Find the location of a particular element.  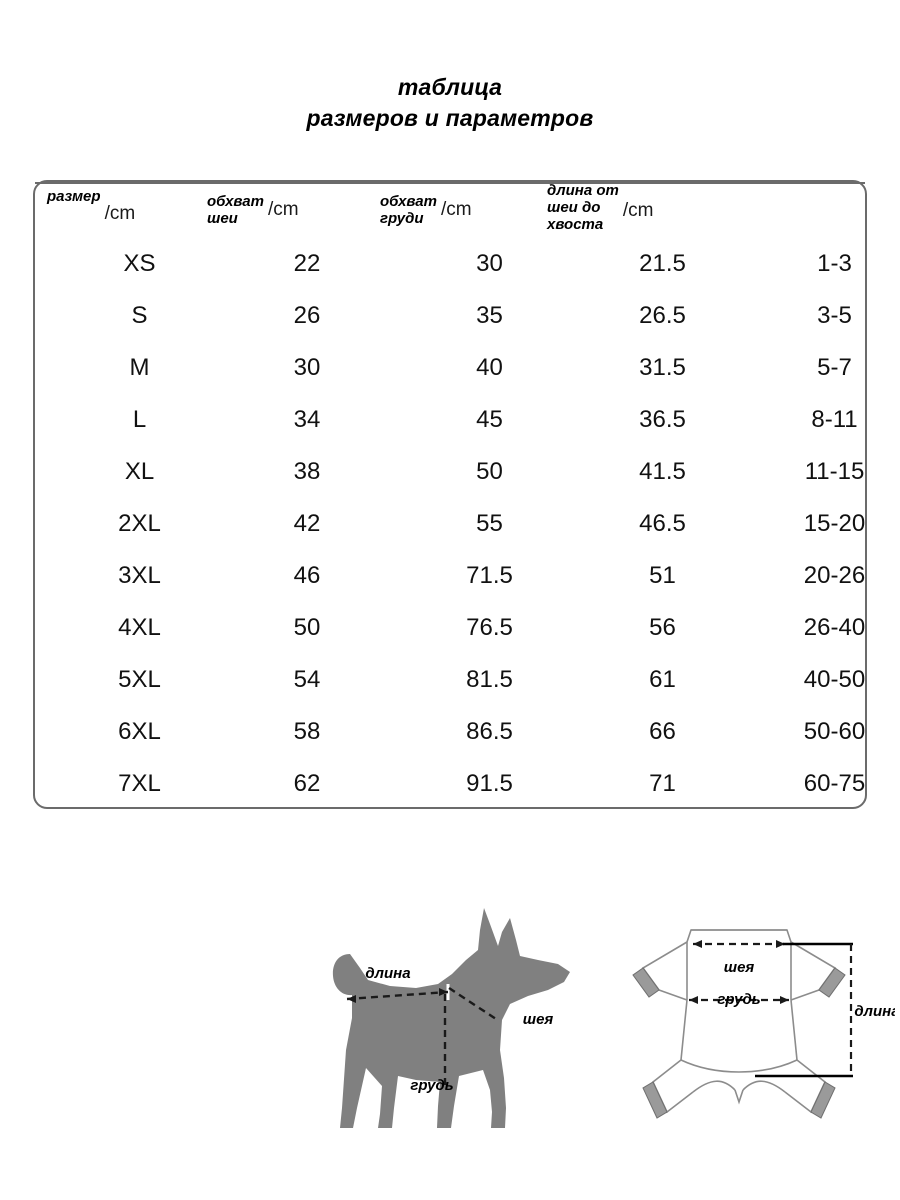

cell-neck: 50 is located at coordinates (307, 627).